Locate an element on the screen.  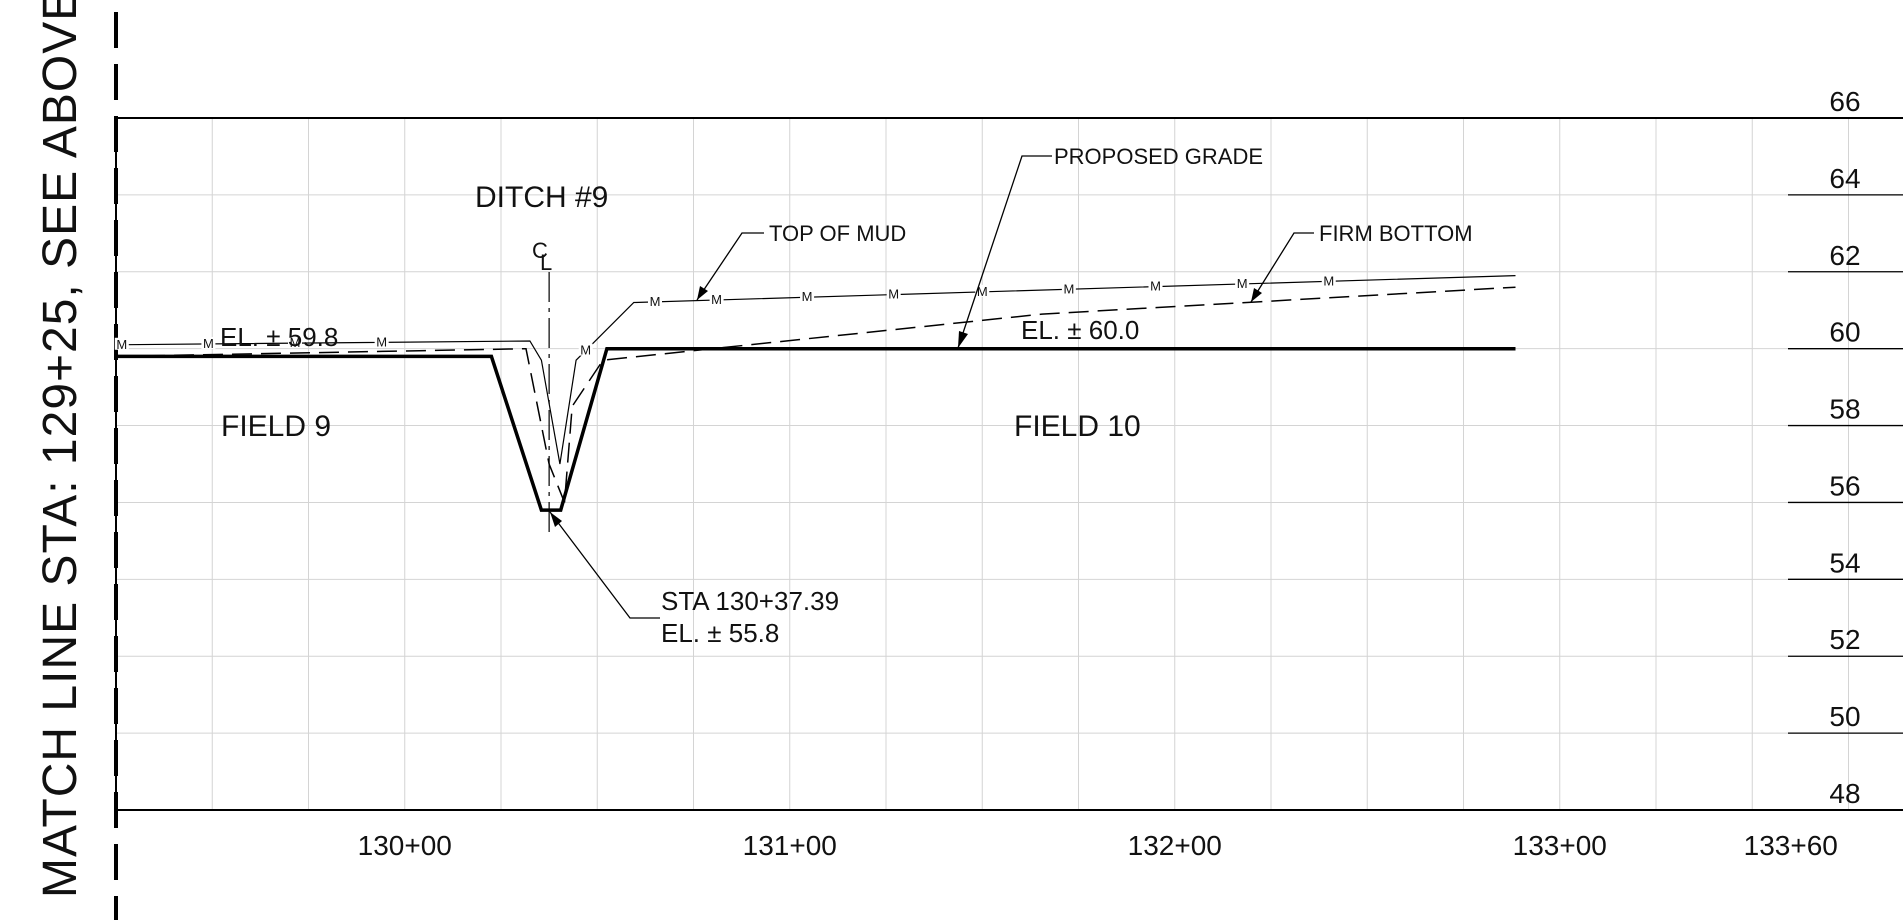
elevation-tick-label: 58 is located at coordinates (1844, 409).